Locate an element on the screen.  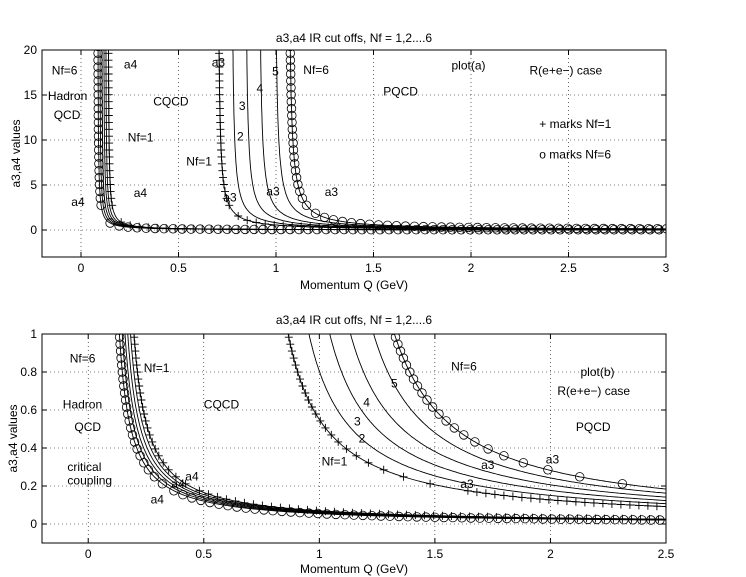
annotation-label: a4 is located at coordinates (192, 477).